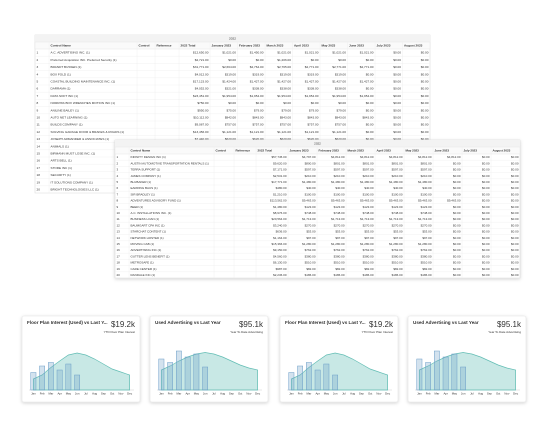 The image size is (550, 421). What do you see at coordinates (311, 188) in the screenshot?
I see `cell: $40.00` at bounding box center [311, 188].